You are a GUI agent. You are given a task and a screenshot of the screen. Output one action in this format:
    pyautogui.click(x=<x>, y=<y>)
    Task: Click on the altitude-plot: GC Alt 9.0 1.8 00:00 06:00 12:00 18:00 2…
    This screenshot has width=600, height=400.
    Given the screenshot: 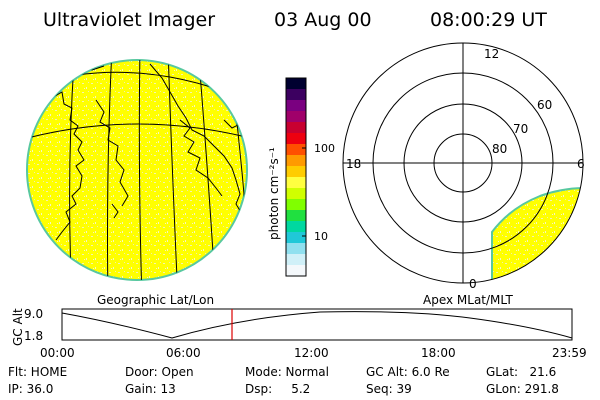 What is the action you would take?
    pyautogui.click(x=299, y=333)
    